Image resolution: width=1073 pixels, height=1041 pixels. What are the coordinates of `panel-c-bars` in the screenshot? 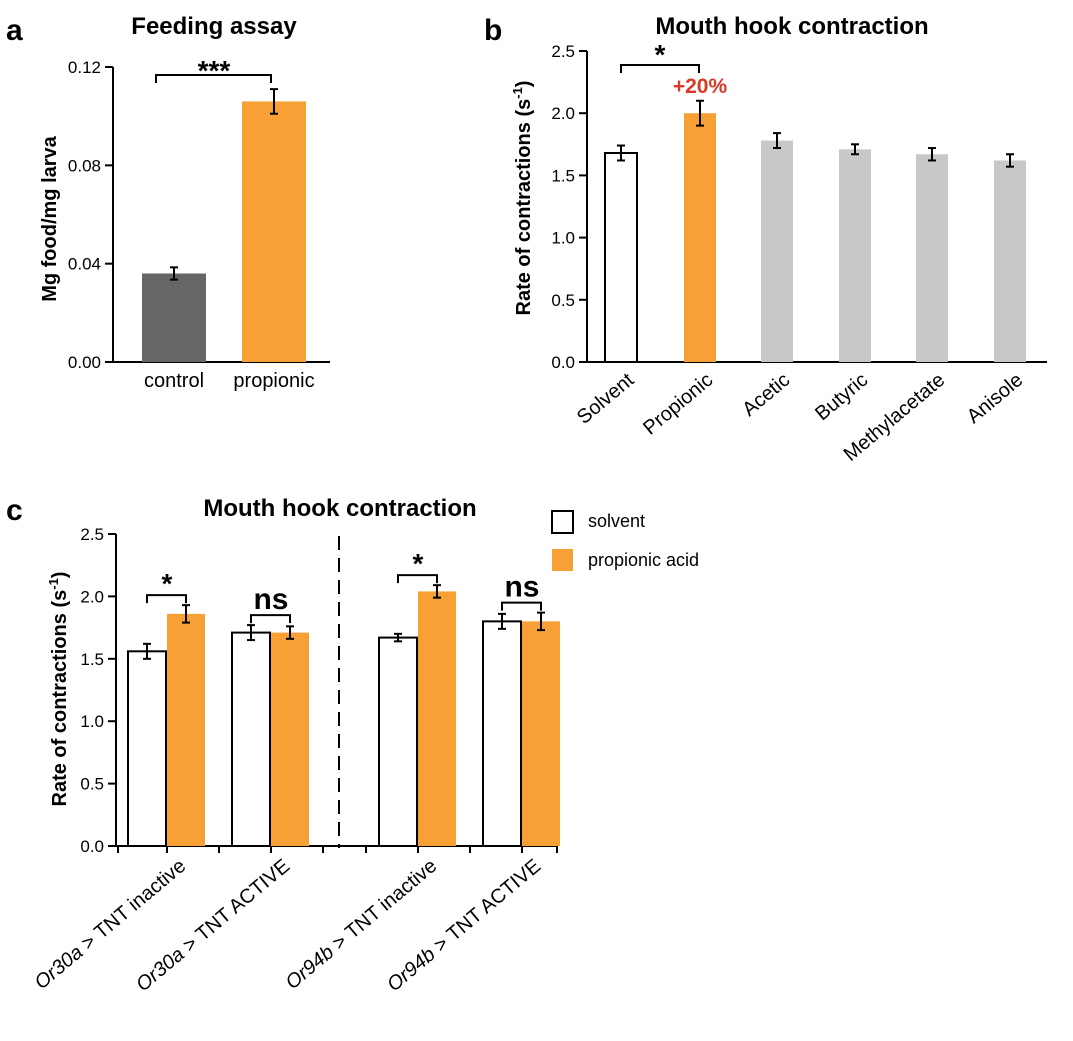 It's located at (343, 719).